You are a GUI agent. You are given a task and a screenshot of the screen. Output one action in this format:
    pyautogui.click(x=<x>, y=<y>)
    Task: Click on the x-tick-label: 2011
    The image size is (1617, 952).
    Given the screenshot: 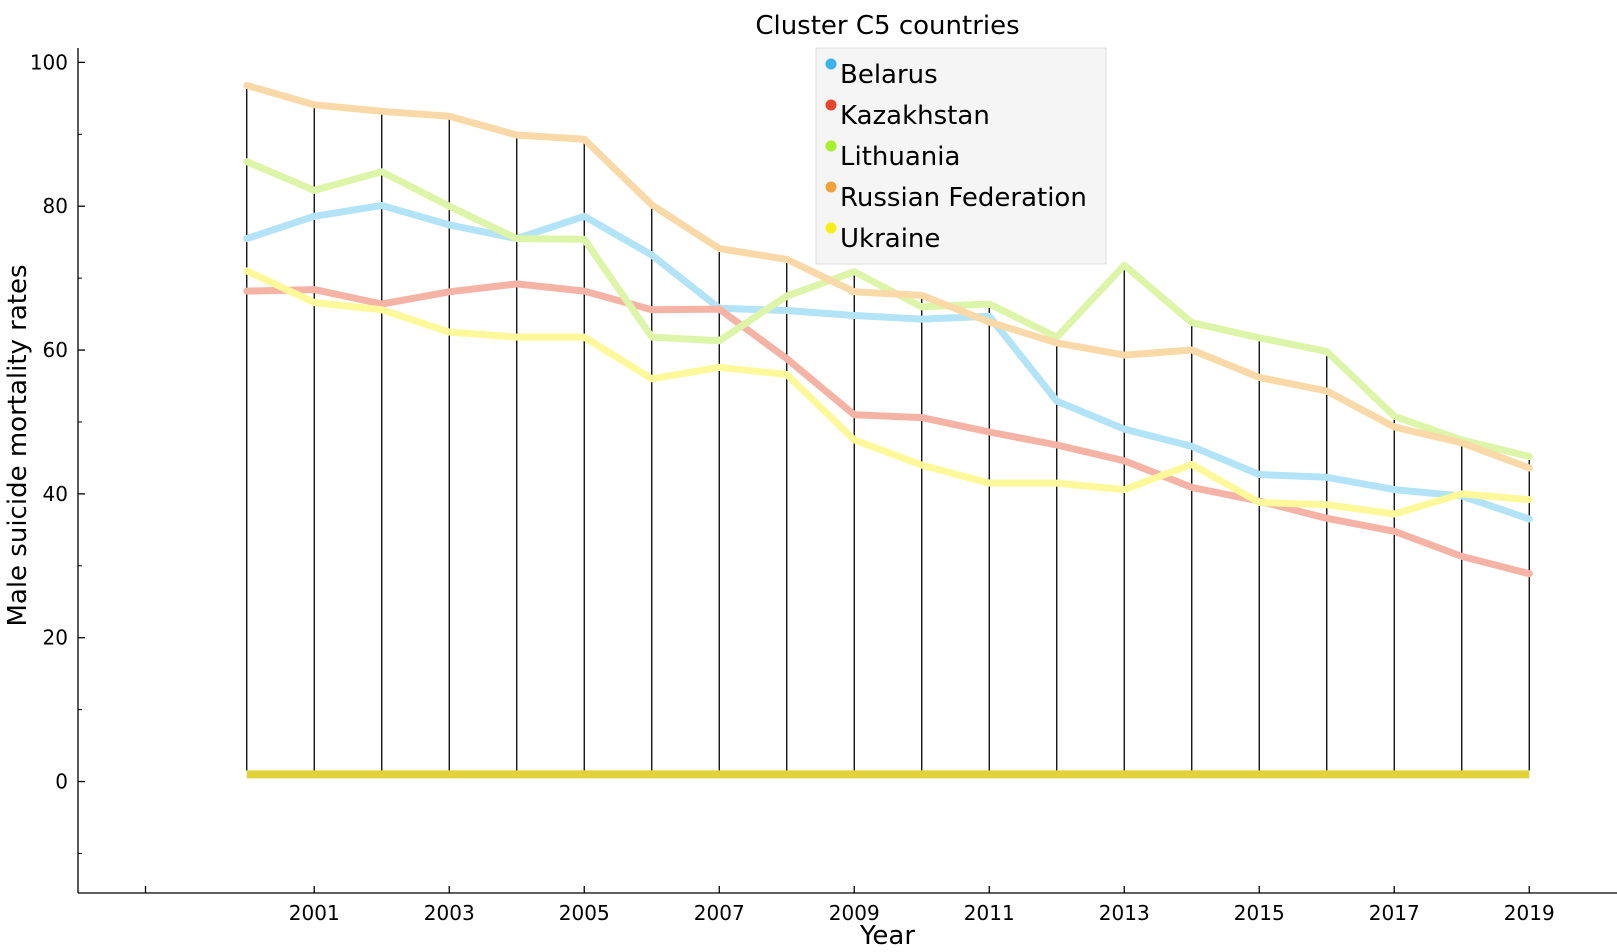 What is the action you would take?
    pyautogui.click(x=989, y=913)
    